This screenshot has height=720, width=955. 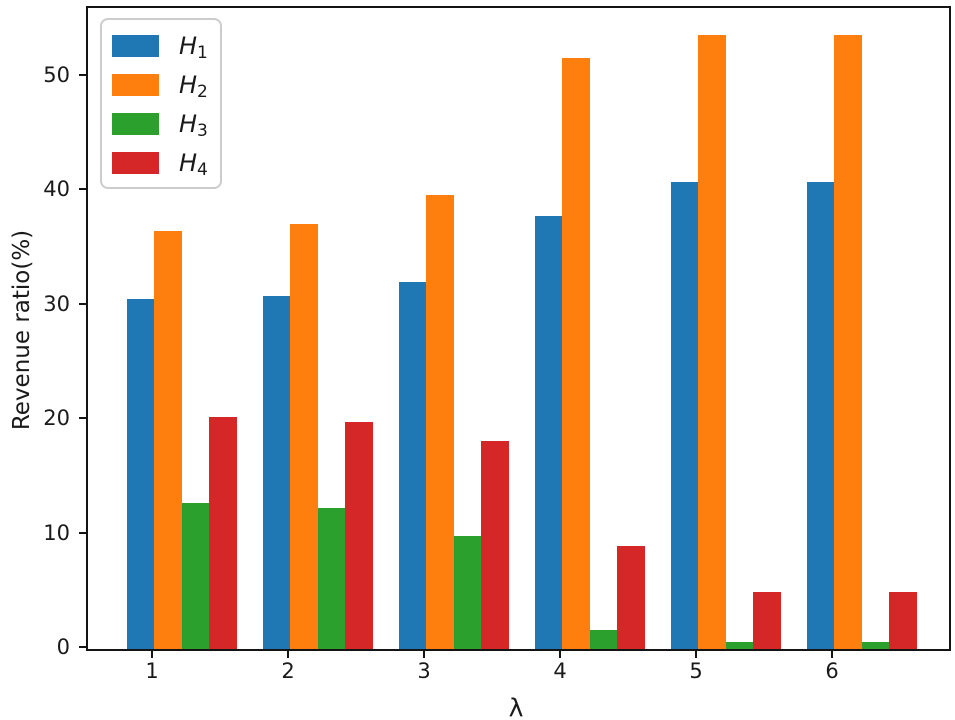 I want to click on bar-h3-x6, so click(x=875, y=645).